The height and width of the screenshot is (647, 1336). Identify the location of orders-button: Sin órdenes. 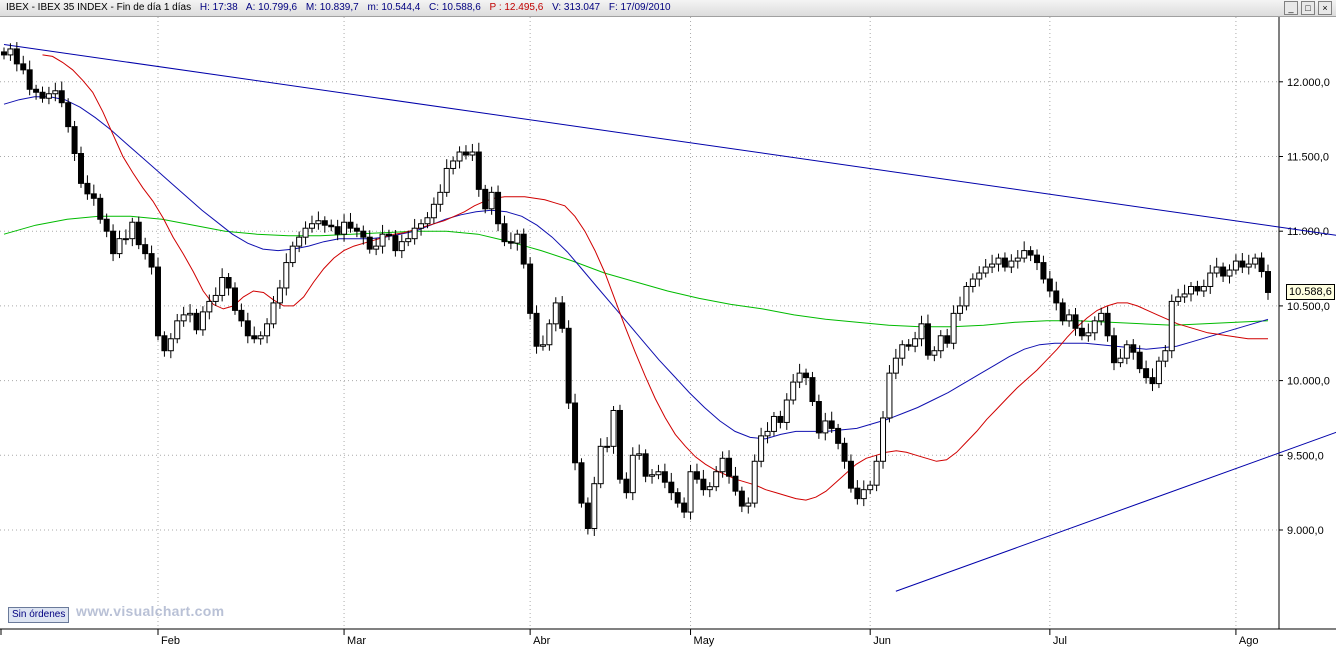
(39, 615).